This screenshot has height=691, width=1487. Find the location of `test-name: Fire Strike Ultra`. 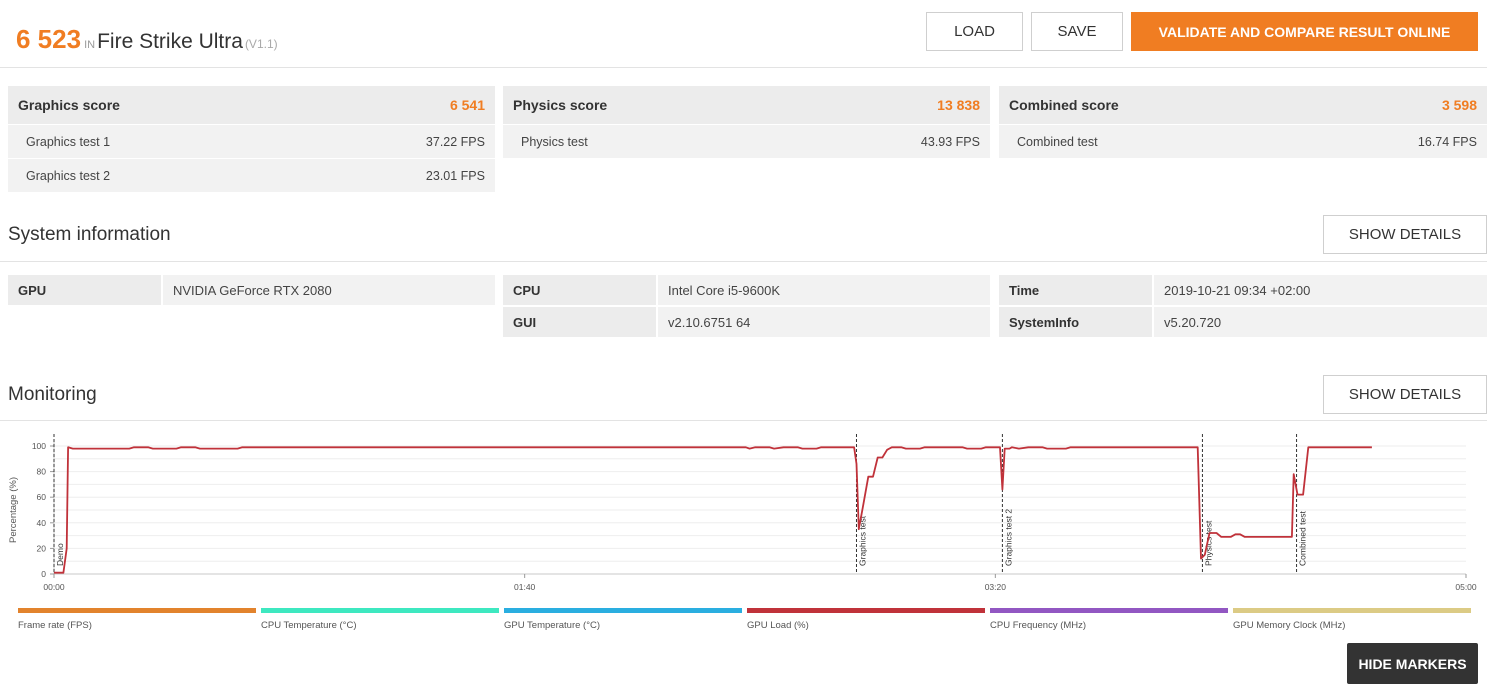

test-name: Fire Strike Ultra is located at coordinates (170, 41).